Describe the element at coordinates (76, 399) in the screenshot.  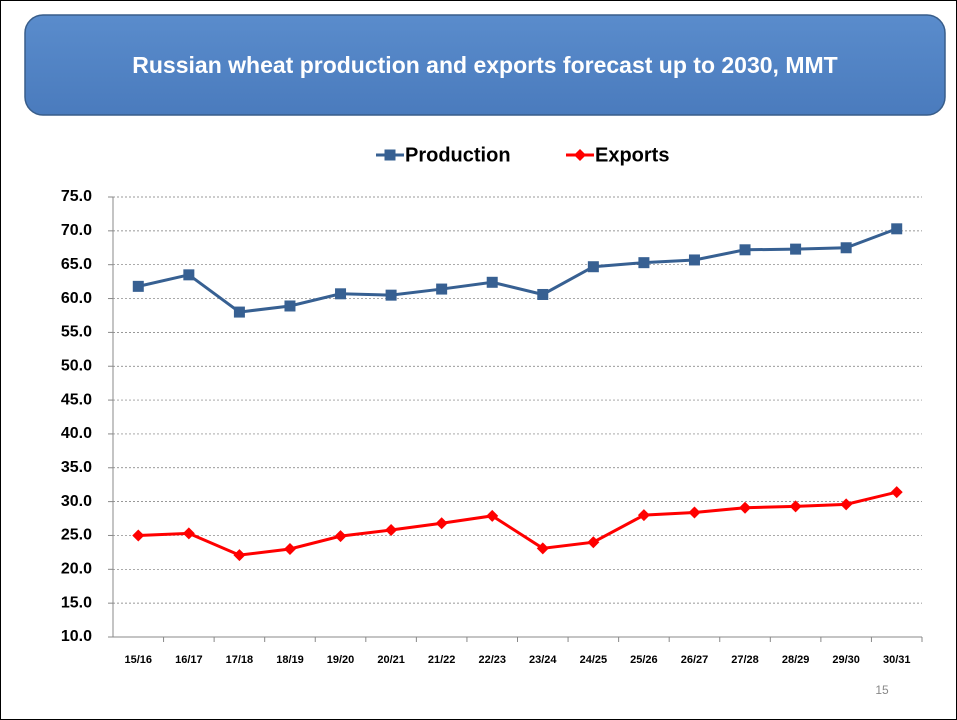
I see `y-tick-label: 45.0` at that location.